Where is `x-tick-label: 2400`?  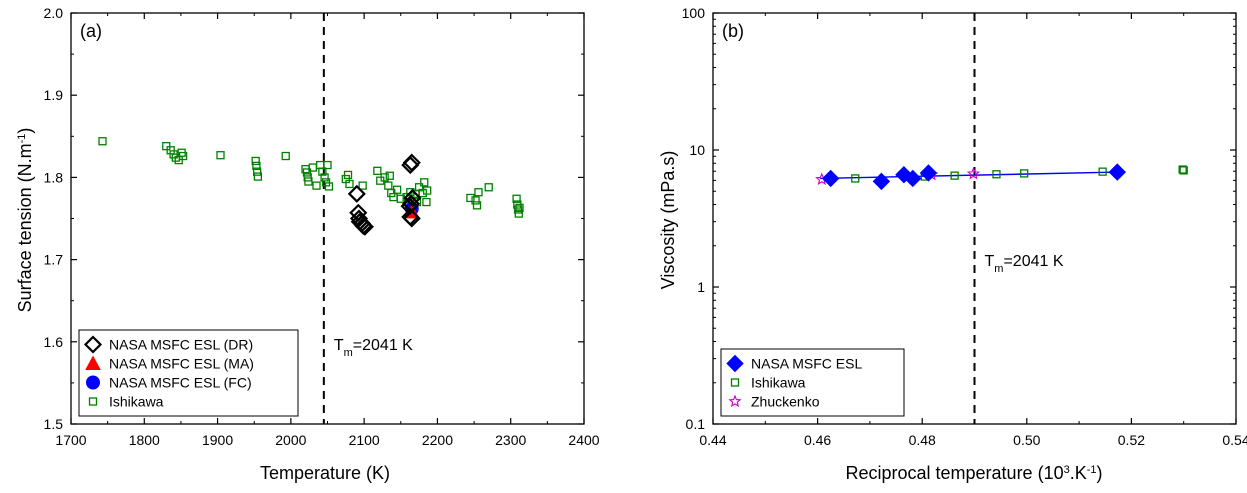 x-tick-label: 2400 is located at coordinates (583, 440).